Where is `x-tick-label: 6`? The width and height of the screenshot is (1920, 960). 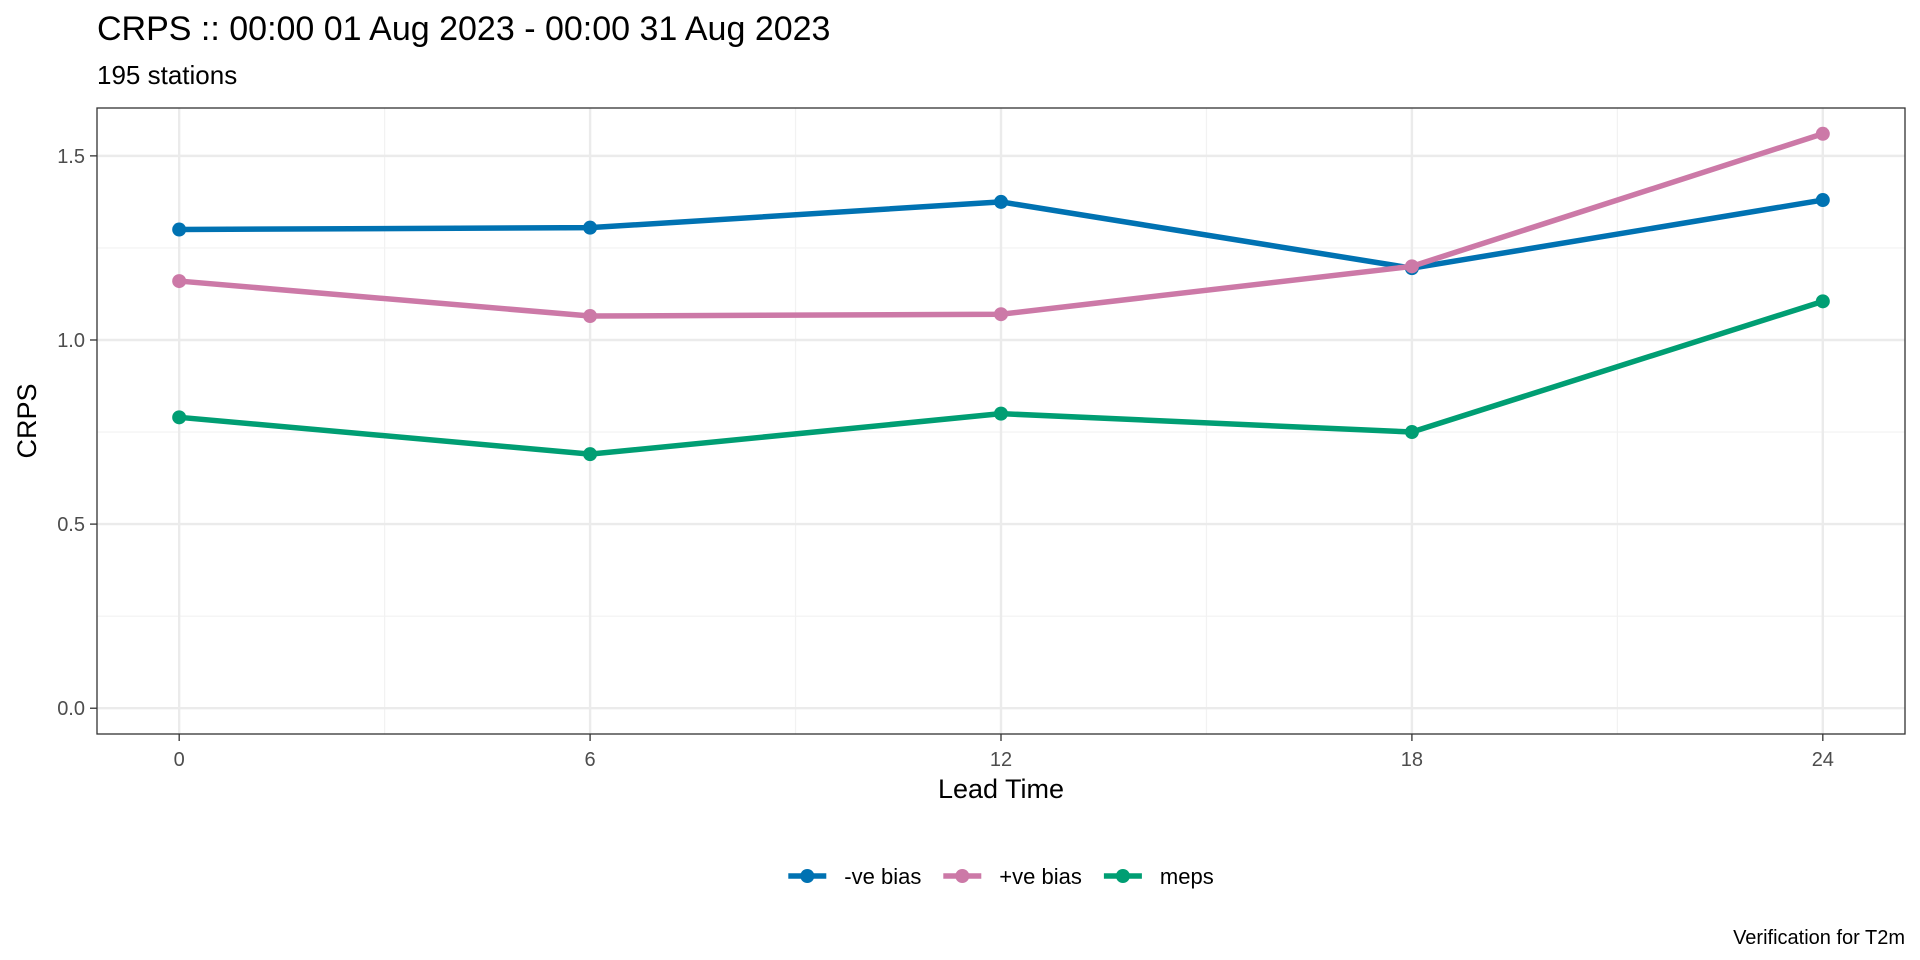 x-tick-label: 6 is located at coordinates (590, 760).